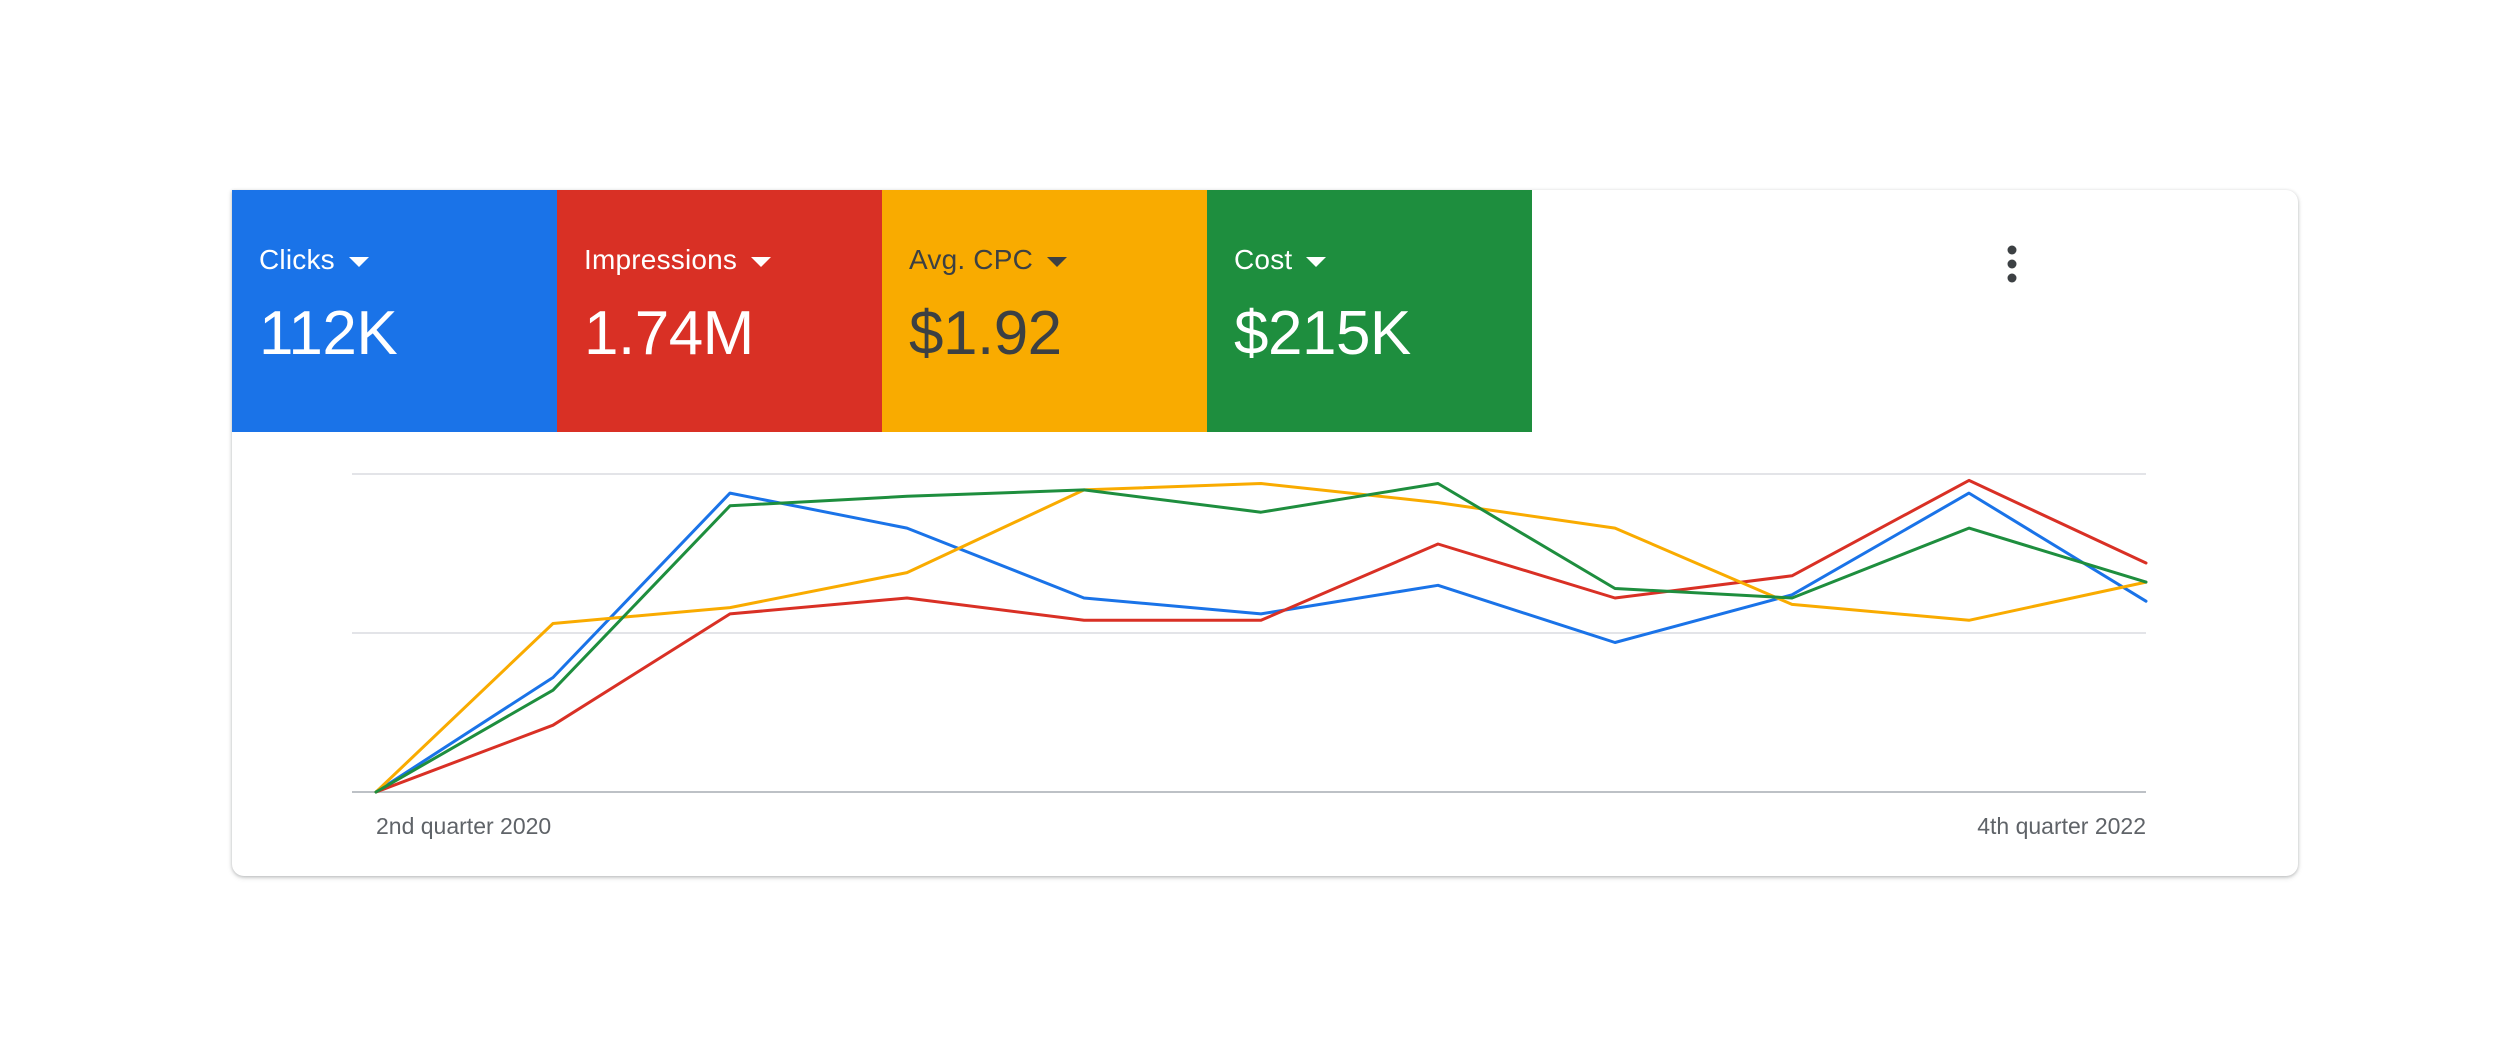  I want to click on metric-header: Impressions, so click(733, 260).